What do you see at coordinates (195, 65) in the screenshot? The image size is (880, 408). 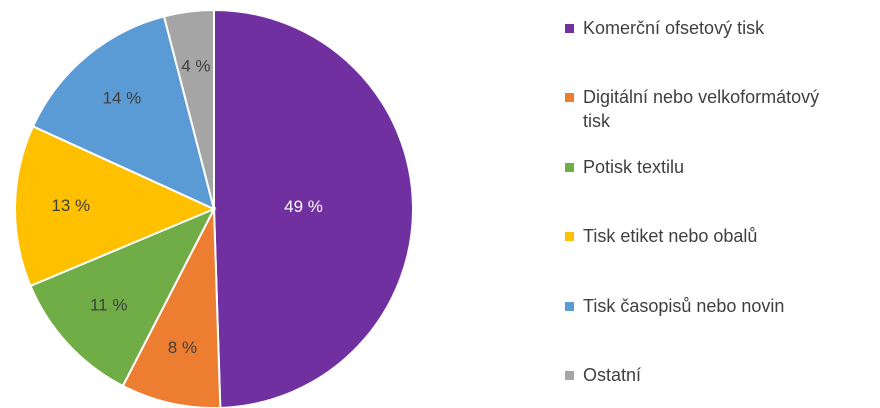 I see `data-label: 4 %` at bounding box center [195, 65].